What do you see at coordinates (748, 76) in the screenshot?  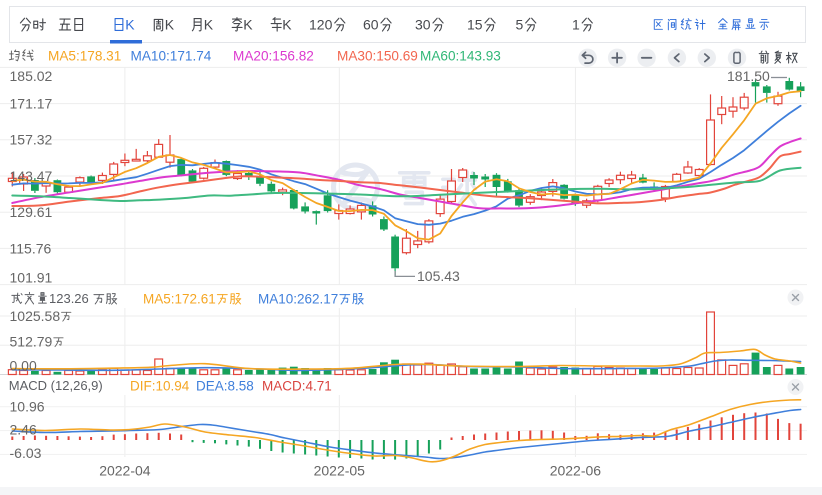 I see `svg-text: 181.50` at bounding box center [748, 76].